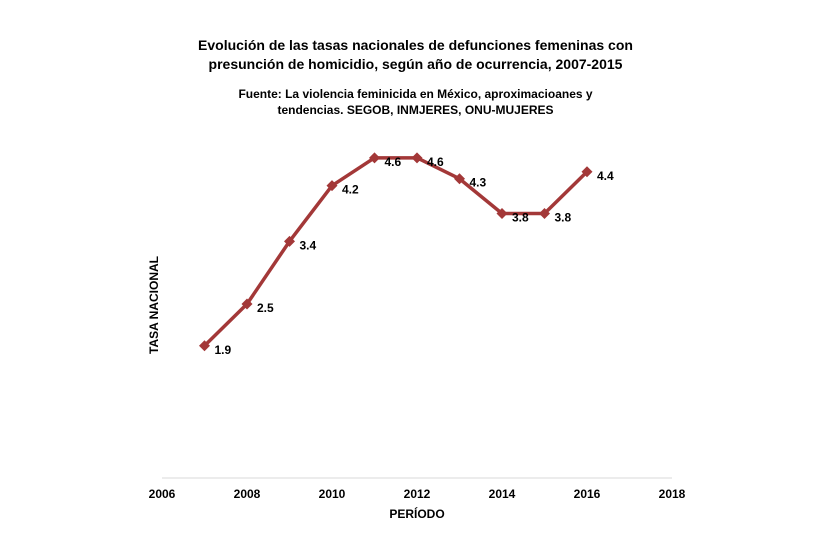  I want to click on data-label: 4.2, so click(350, 190).